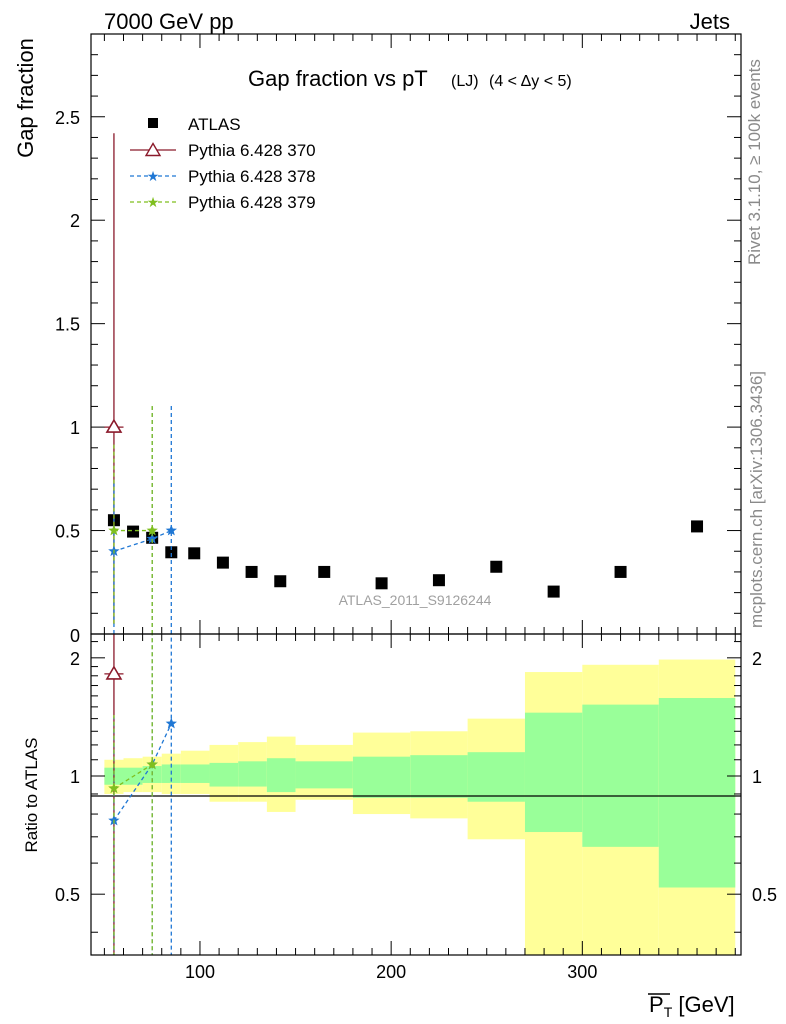  Describe the element at coordinates (200, 972) in the screenshot. I see `x-tick-label: 100` at that location.